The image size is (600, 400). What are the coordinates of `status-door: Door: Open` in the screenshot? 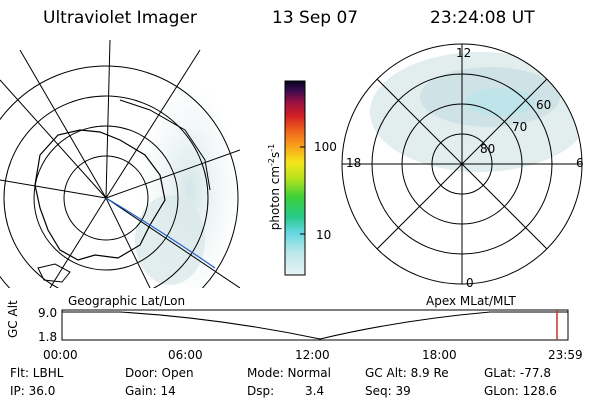 It's located at (159, 373).